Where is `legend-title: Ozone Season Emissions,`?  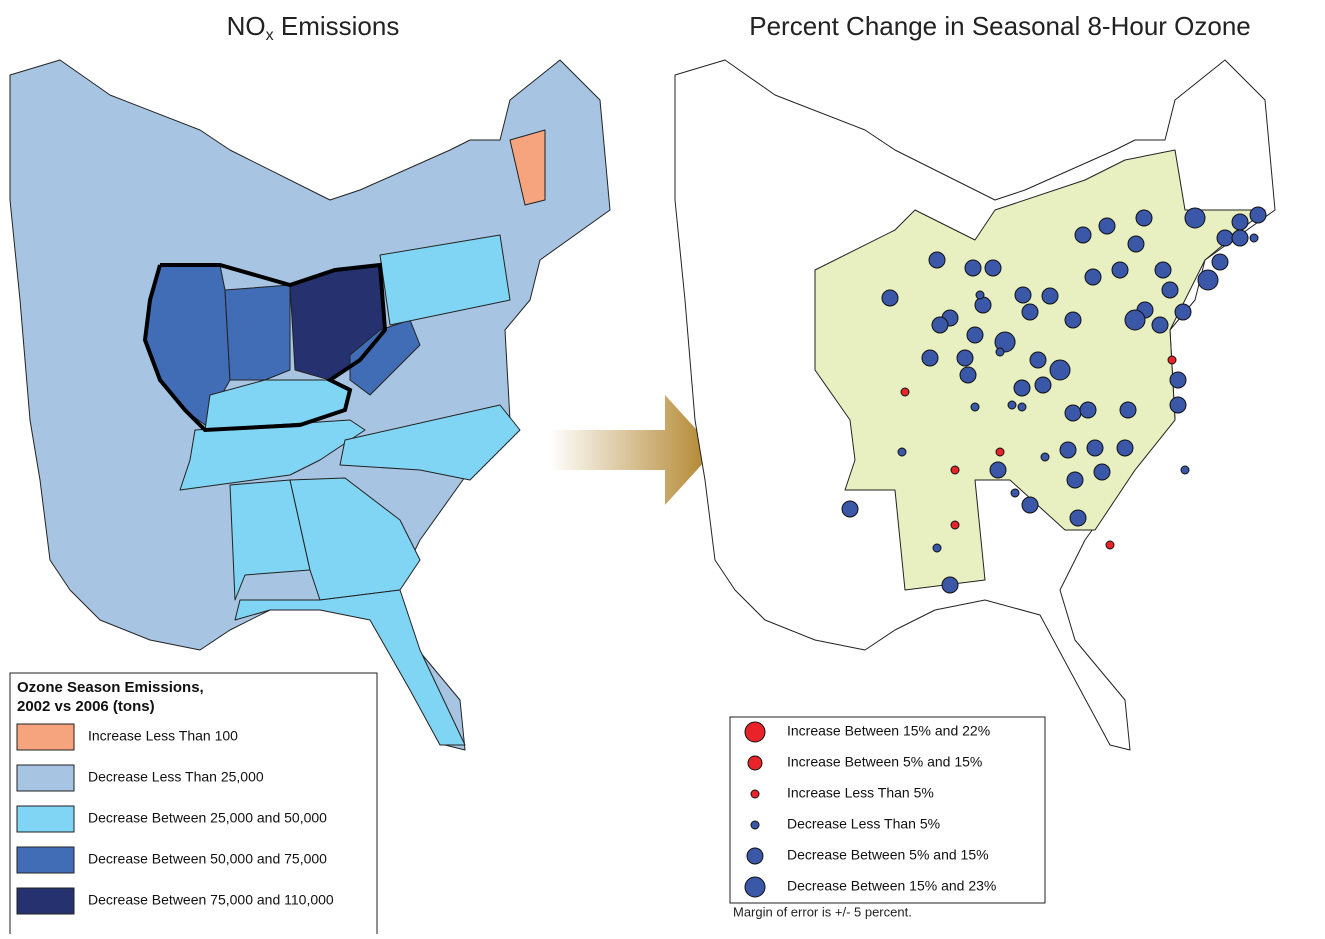
legend-title: Ozone Season Emissions, is located at coordinates (110, 687).